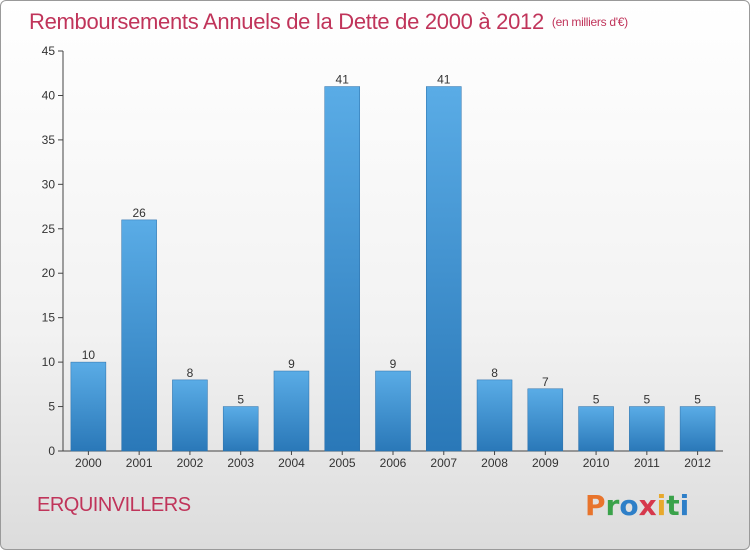 Image resolution: width=750 pixels, height=550 pixels. Describe the element at coordinates (673, 505) in the screenshot. I see `logo-letter: t` at that location.